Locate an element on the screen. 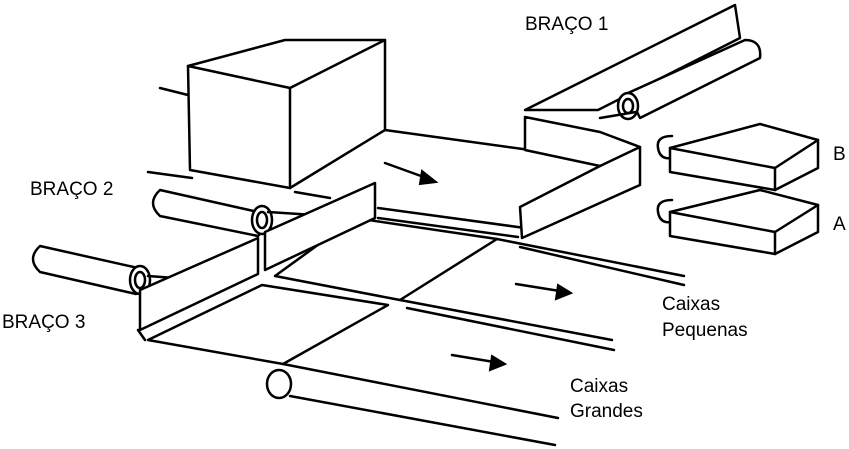  large-boxes-label-line1: Caixas is located at coordinates (599, 386).